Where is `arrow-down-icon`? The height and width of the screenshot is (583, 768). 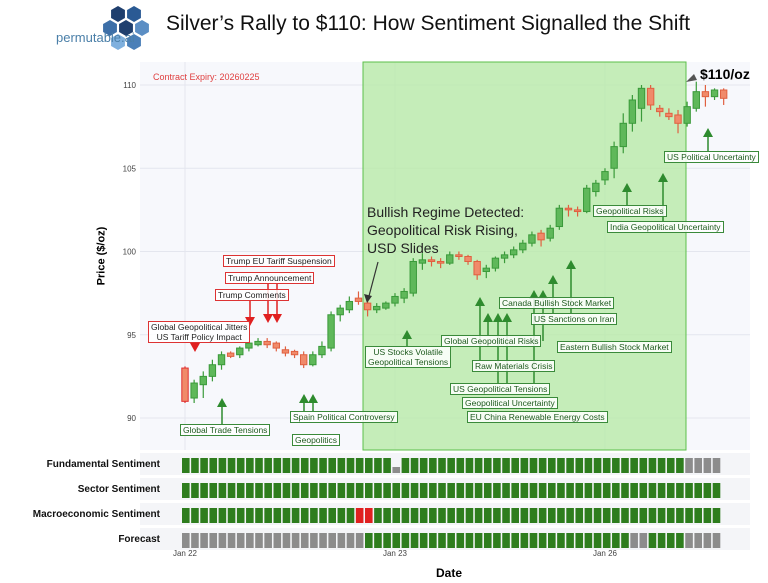
arrow-down-icon is located at coordinates (195, 347).